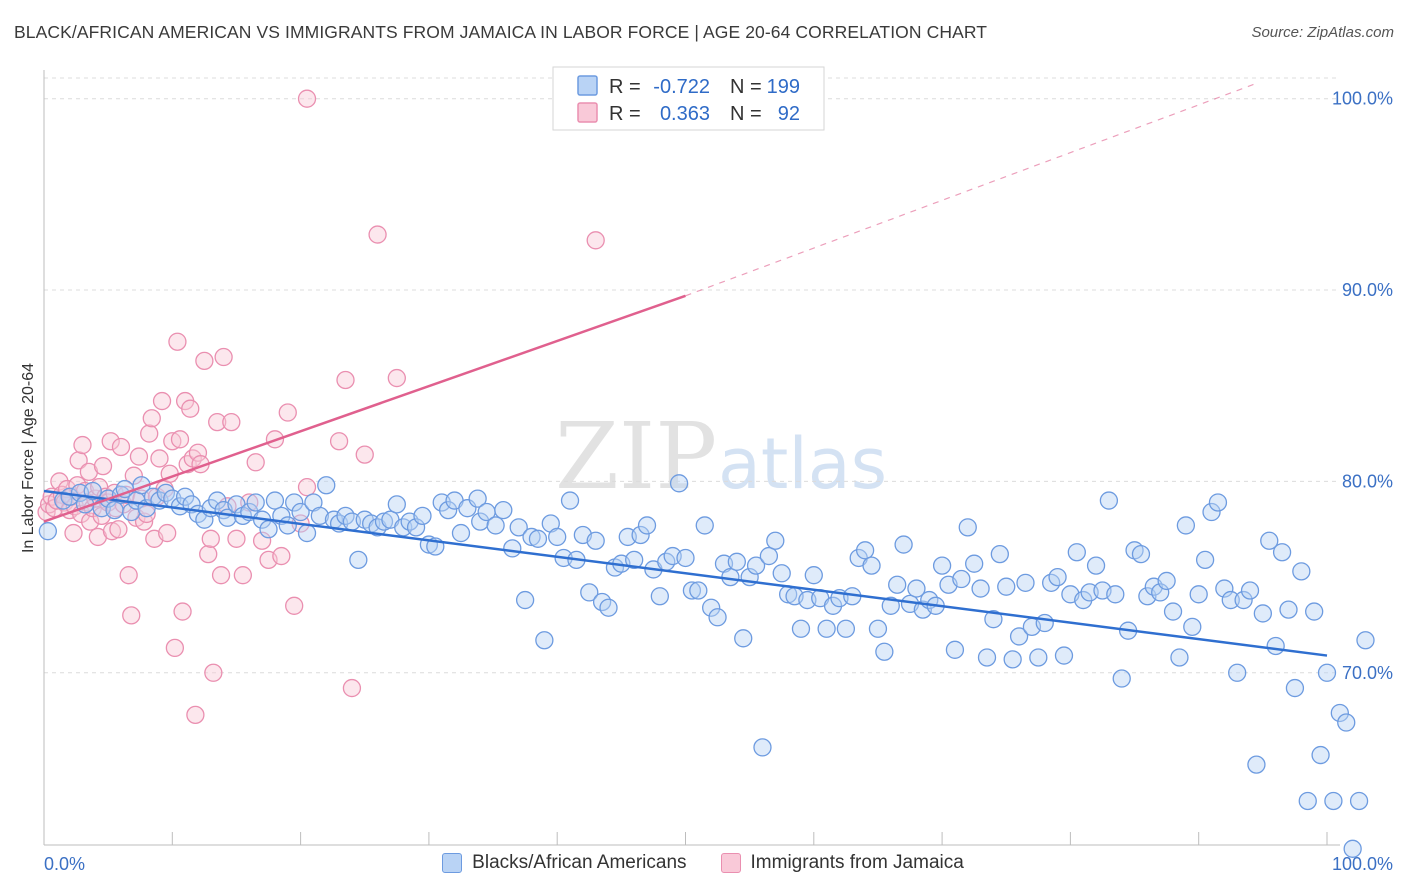  I want to click on legend-r-value-1: -0.722, so click(681, 87).